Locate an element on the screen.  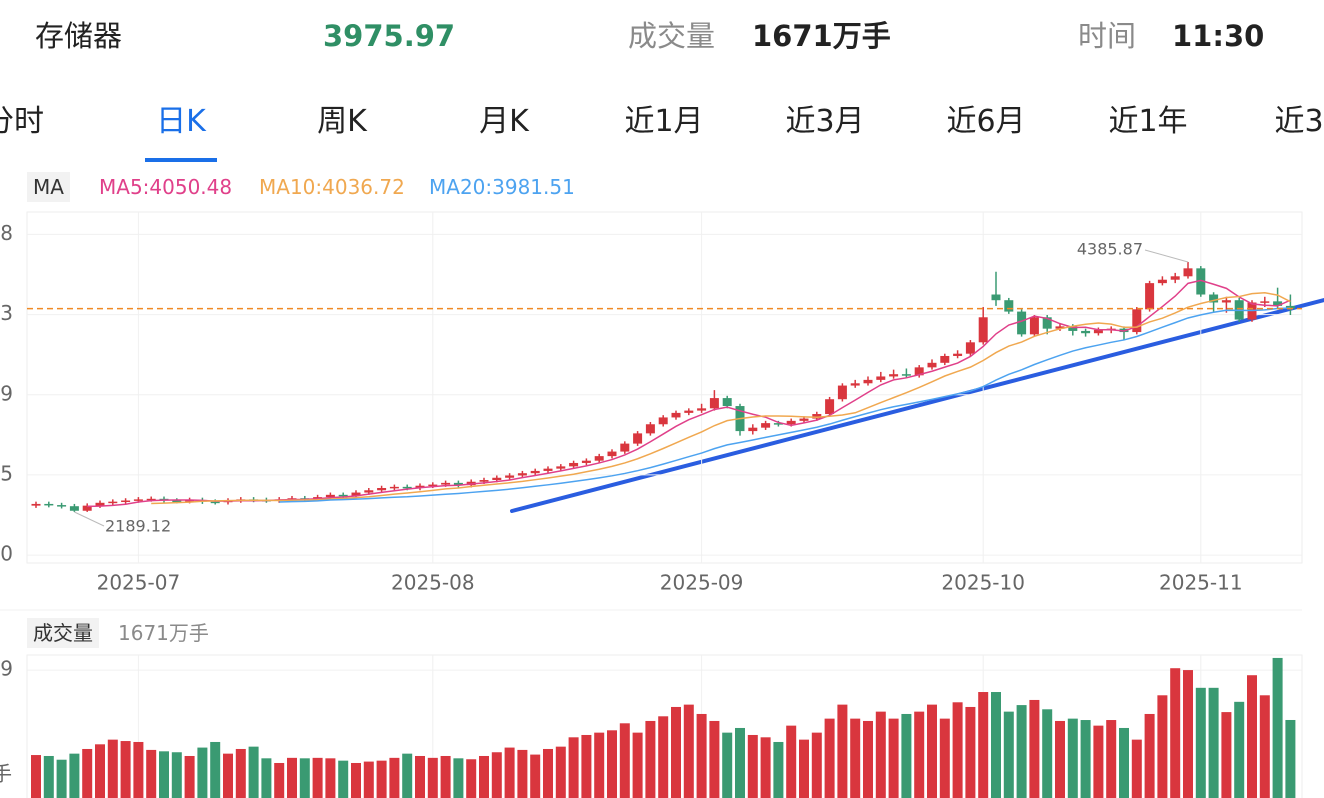
x-tick-label: 2025-08 is located at coordinates (433, 583).